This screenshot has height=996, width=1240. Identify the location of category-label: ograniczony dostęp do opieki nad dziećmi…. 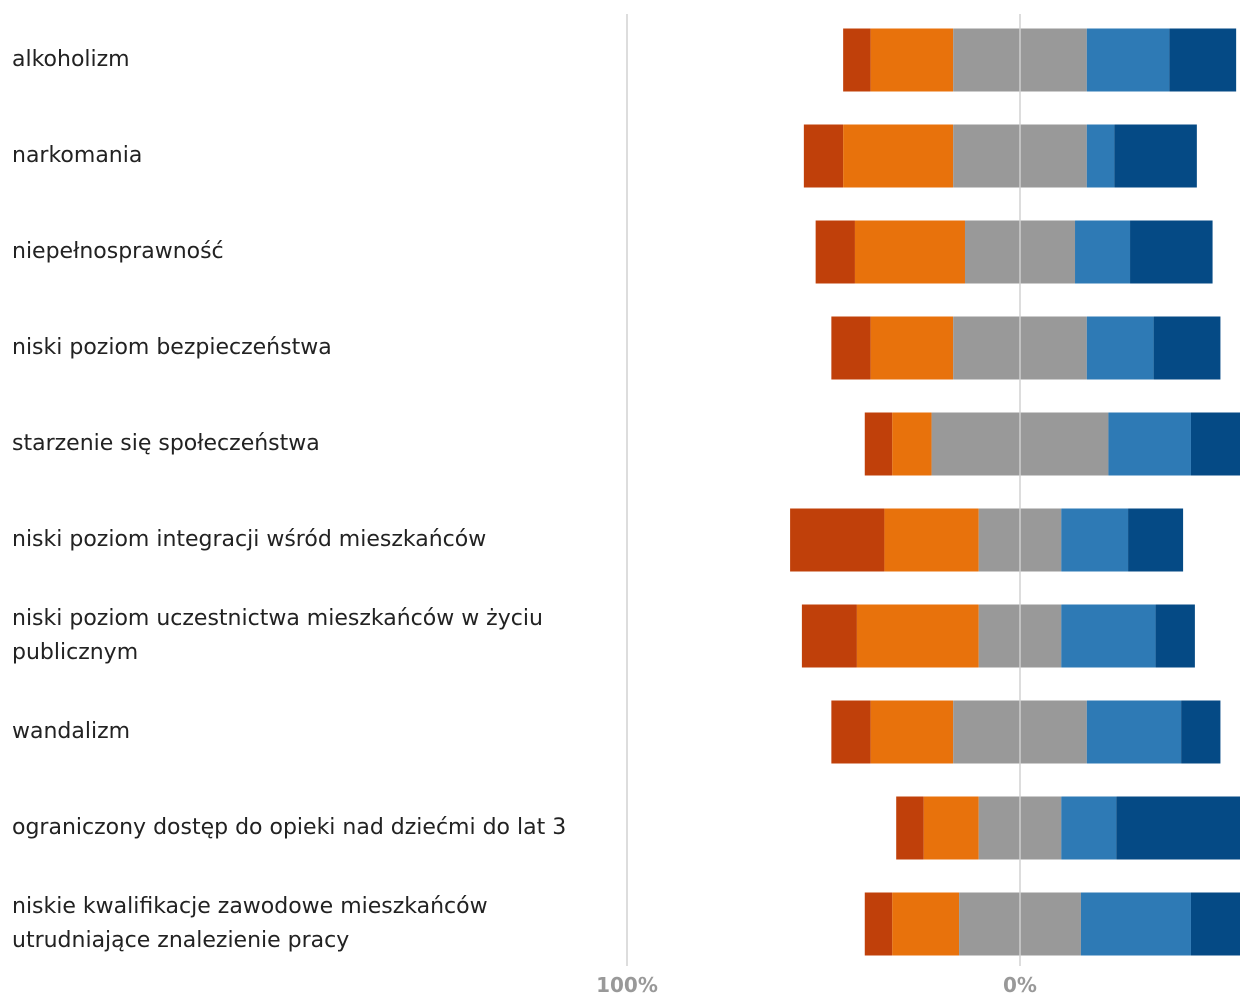
(289, 827).